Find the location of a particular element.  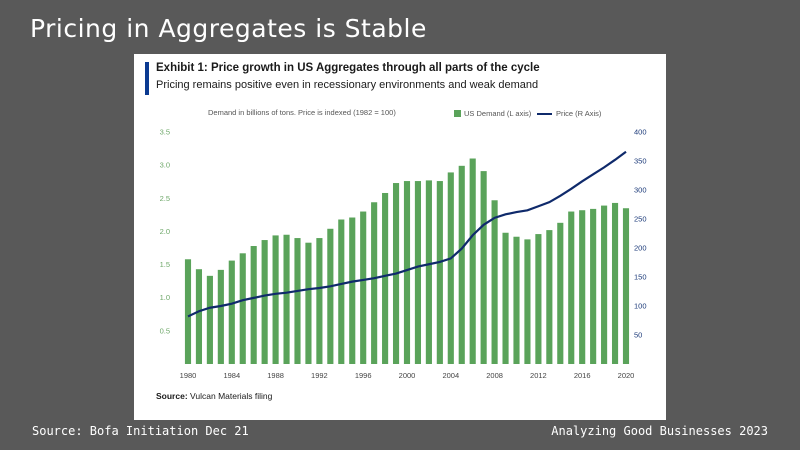

right-tick-label: 200 is located at coordinates (640, 248).